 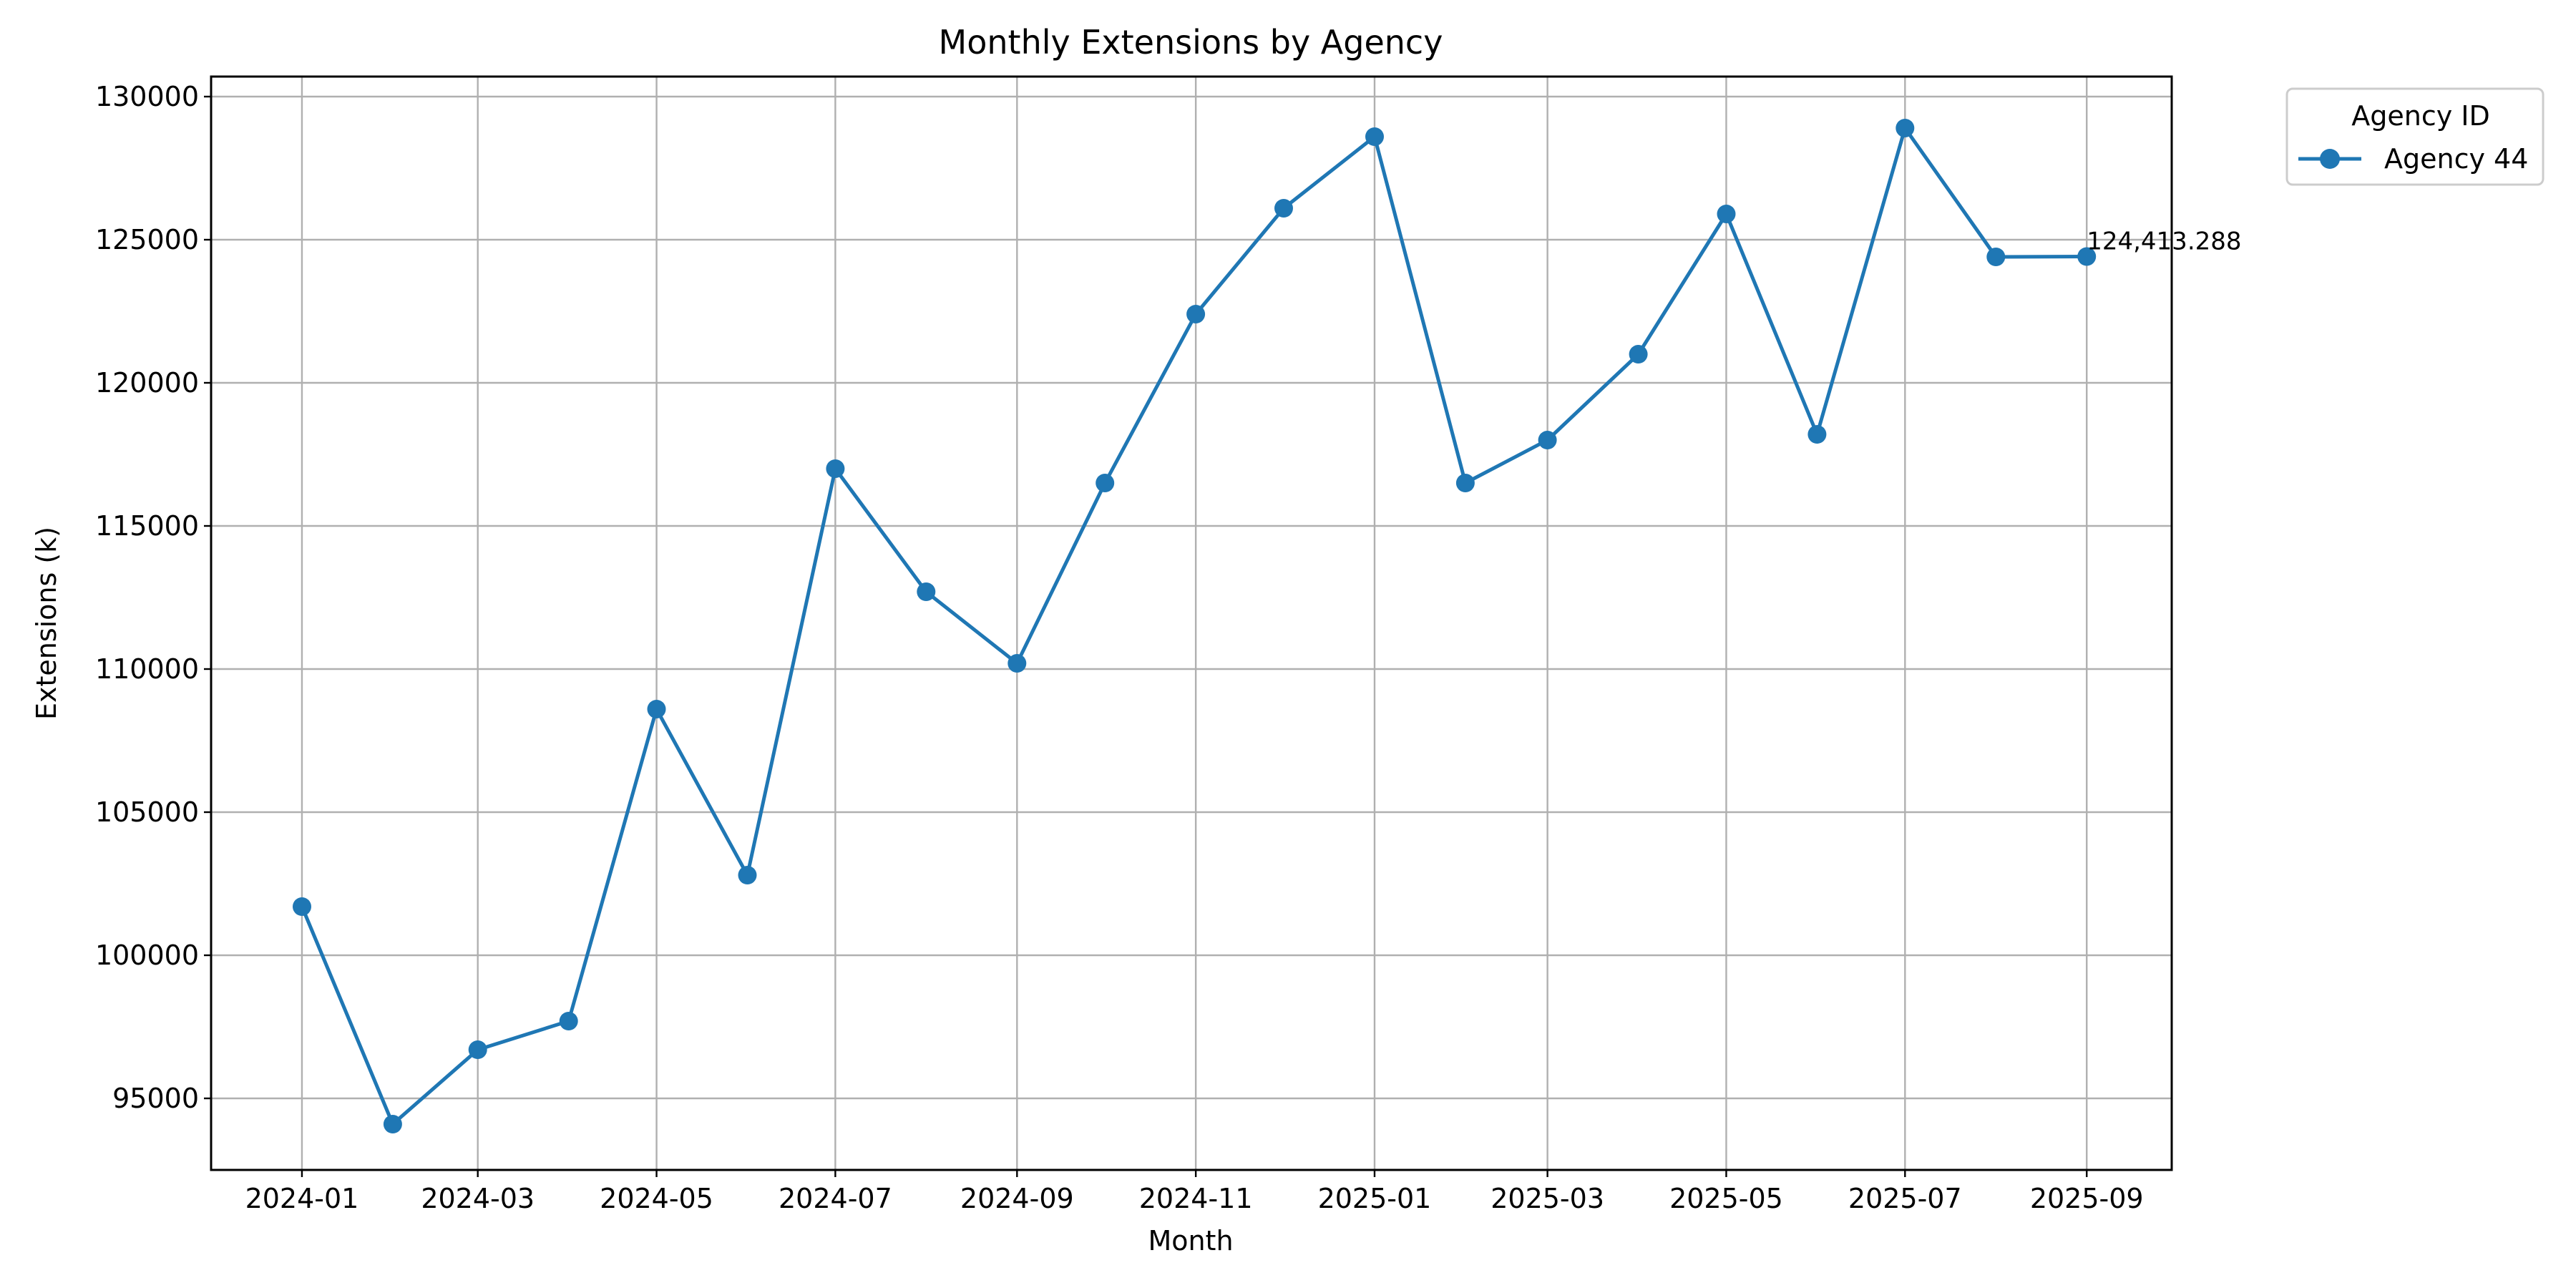 What do you see at coordinates (1547, 1198) in the screenshot?
I see `x-tick-label: 2025-03` at bounding box center [1547, 1198].